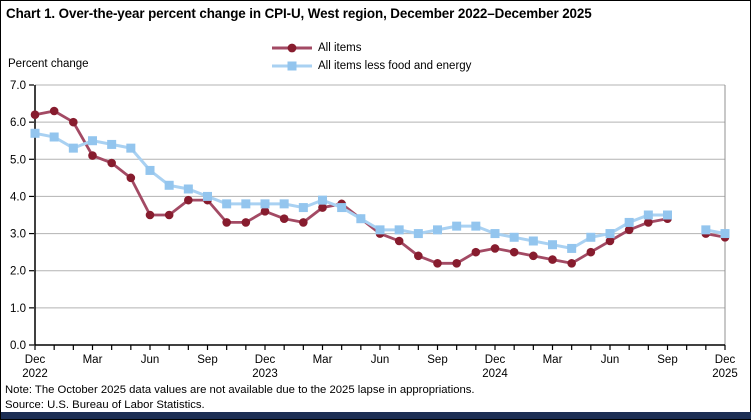 The image size is (751, 420). What do you see at coordinates (495, 374) in the screenshot?
I see `x-year-label: 2024` at bounding box center [495, 374].